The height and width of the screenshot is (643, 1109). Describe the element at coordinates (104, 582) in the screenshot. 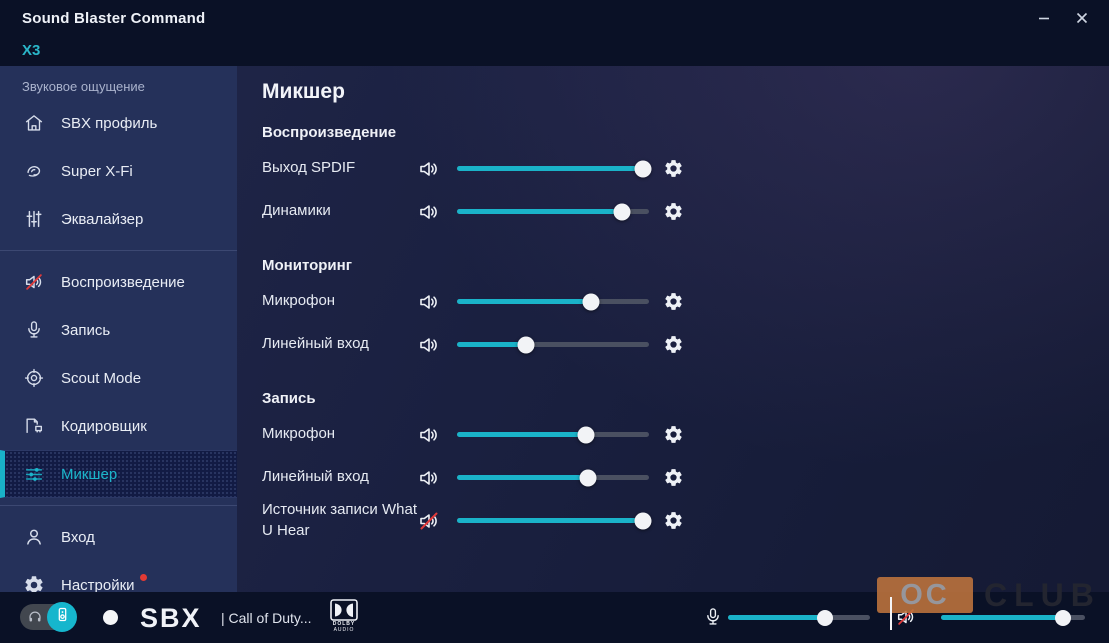

I see `sidebar-item-label: Настройки` at that location.